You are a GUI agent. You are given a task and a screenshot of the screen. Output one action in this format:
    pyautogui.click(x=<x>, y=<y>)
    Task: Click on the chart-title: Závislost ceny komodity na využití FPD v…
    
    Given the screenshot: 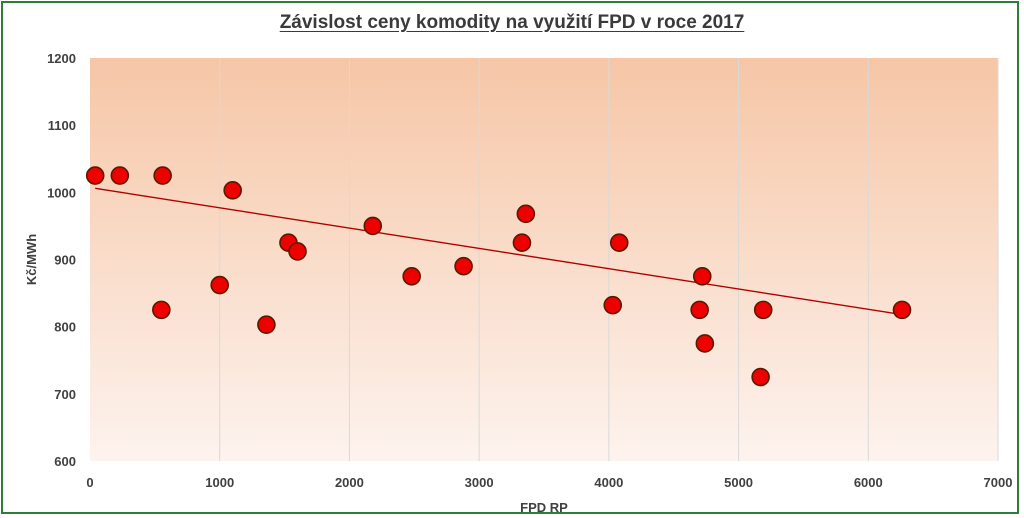 What is the action you would take?
    pyautogui.click(x=512, y=22)
    